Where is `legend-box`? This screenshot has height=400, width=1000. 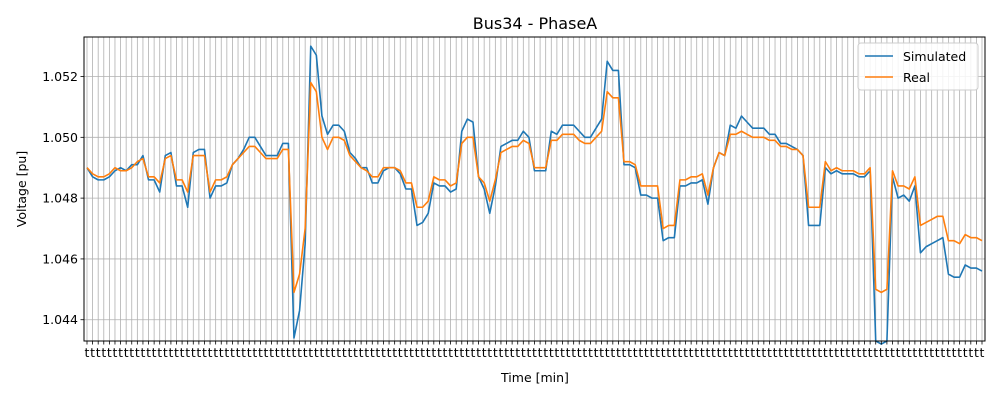
legend-box is located at coordinates (918, 66).